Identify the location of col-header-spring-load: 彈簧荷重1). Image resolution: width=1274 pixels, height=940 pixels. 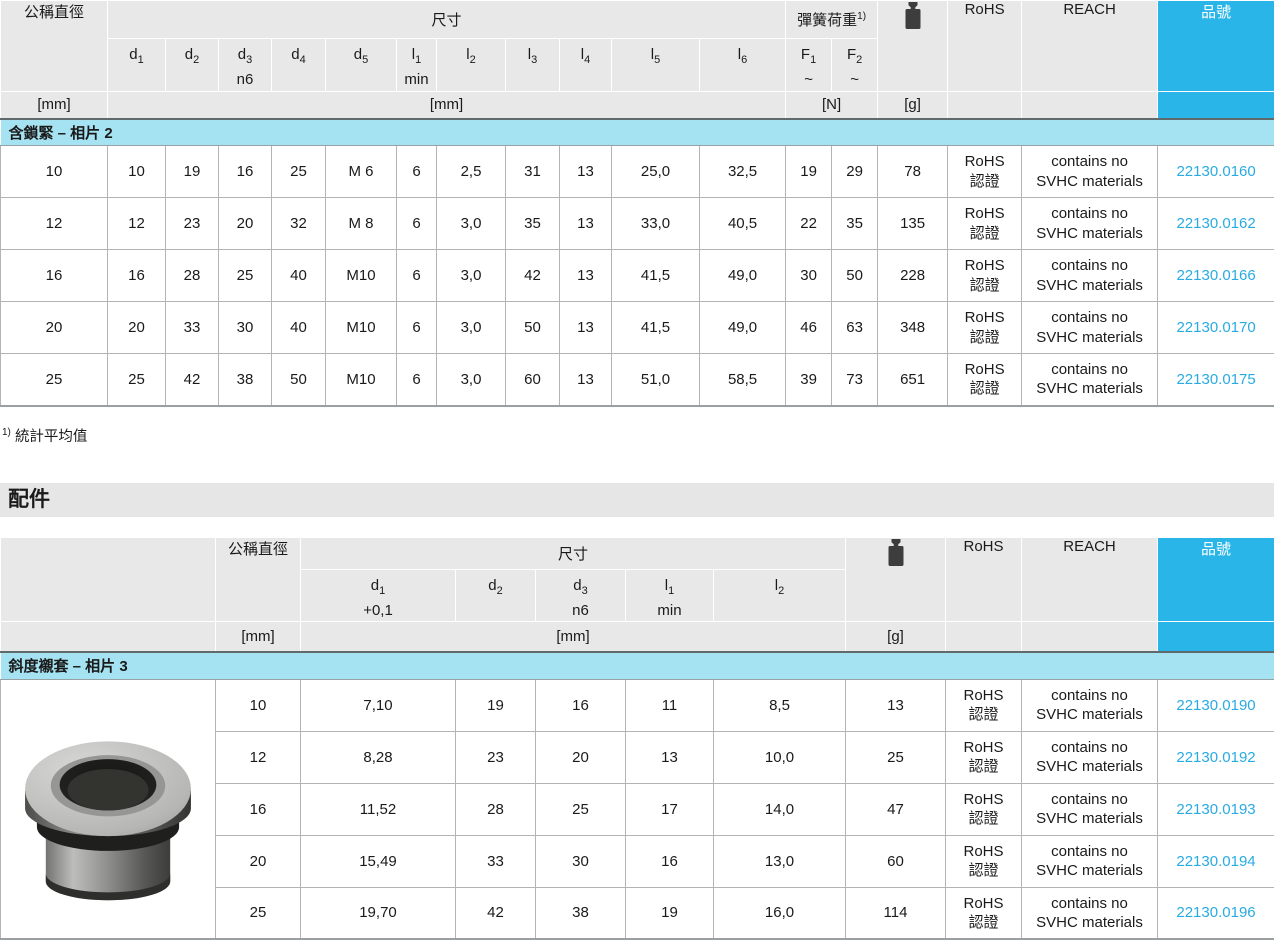
(832, 20).